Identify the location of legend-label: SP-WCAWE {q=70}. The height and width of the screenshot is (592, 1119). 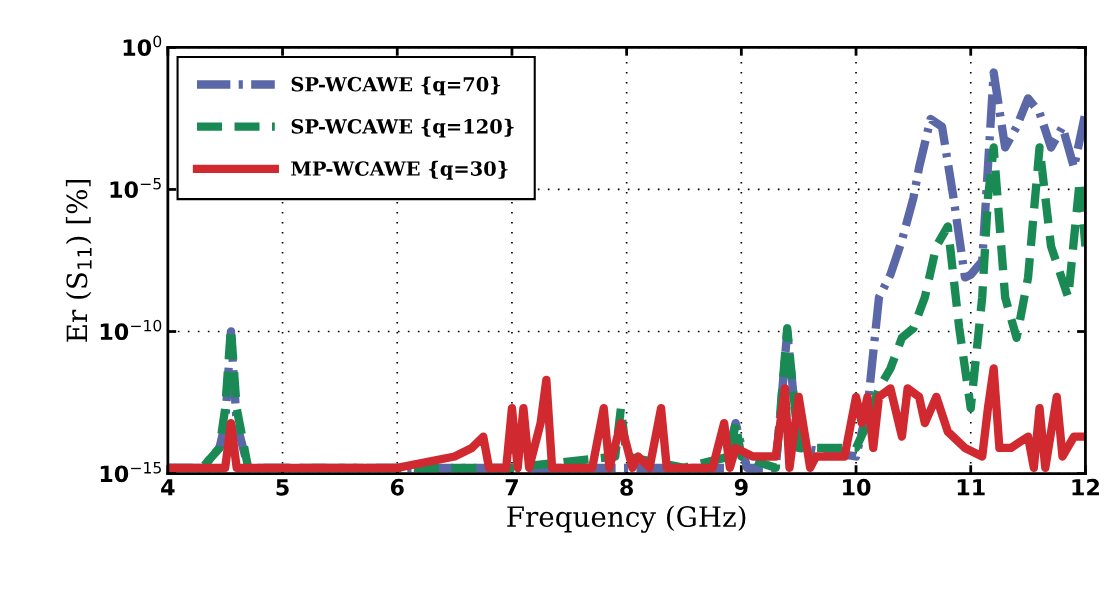
(396, 86).